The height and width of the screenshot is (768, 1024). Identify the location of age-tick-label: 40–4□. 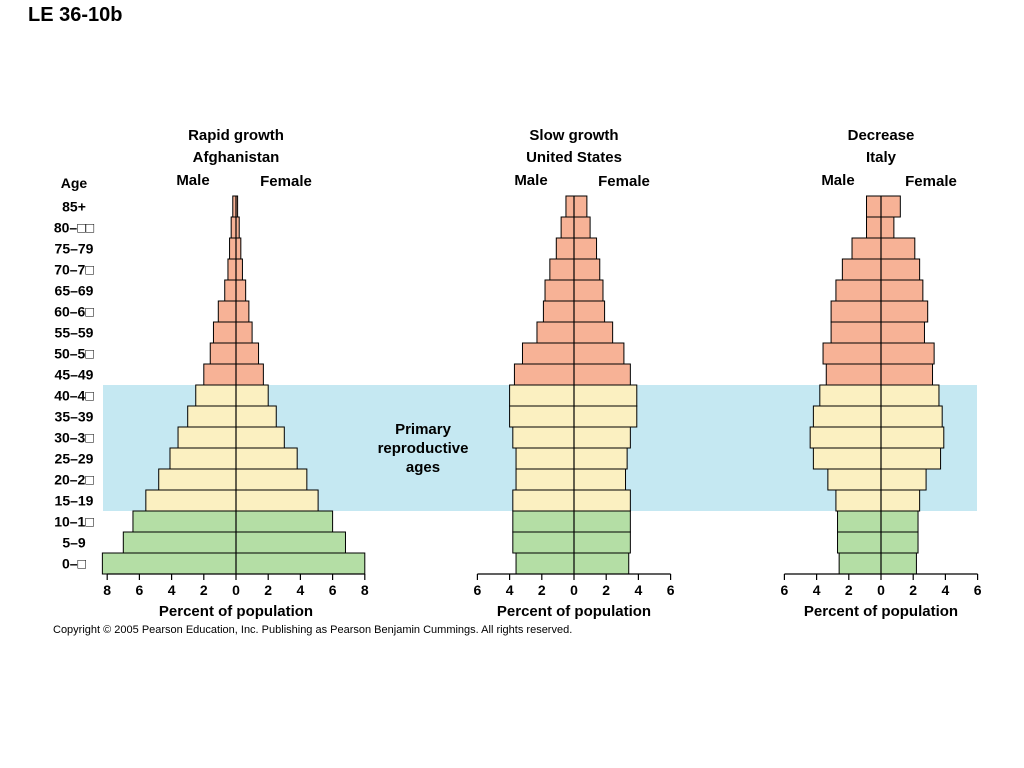
(74, 396).